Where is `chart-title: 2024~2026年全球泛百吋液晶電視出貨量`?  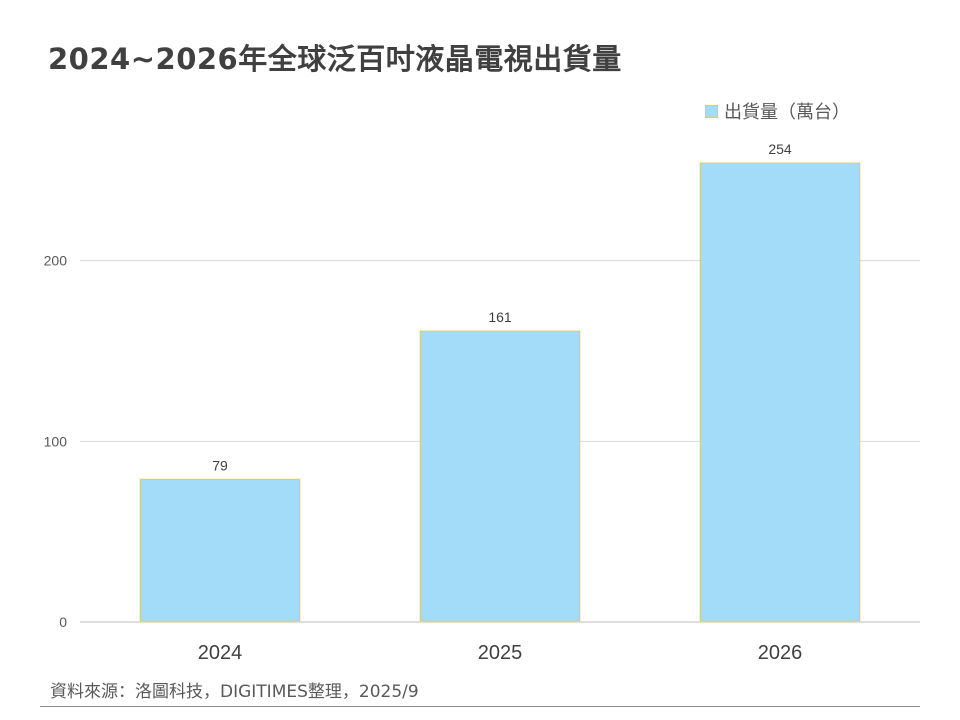 chart-title: 2024~2026年全球泛百吋液晶電視出貨量 is located at coordinates (335, 59).